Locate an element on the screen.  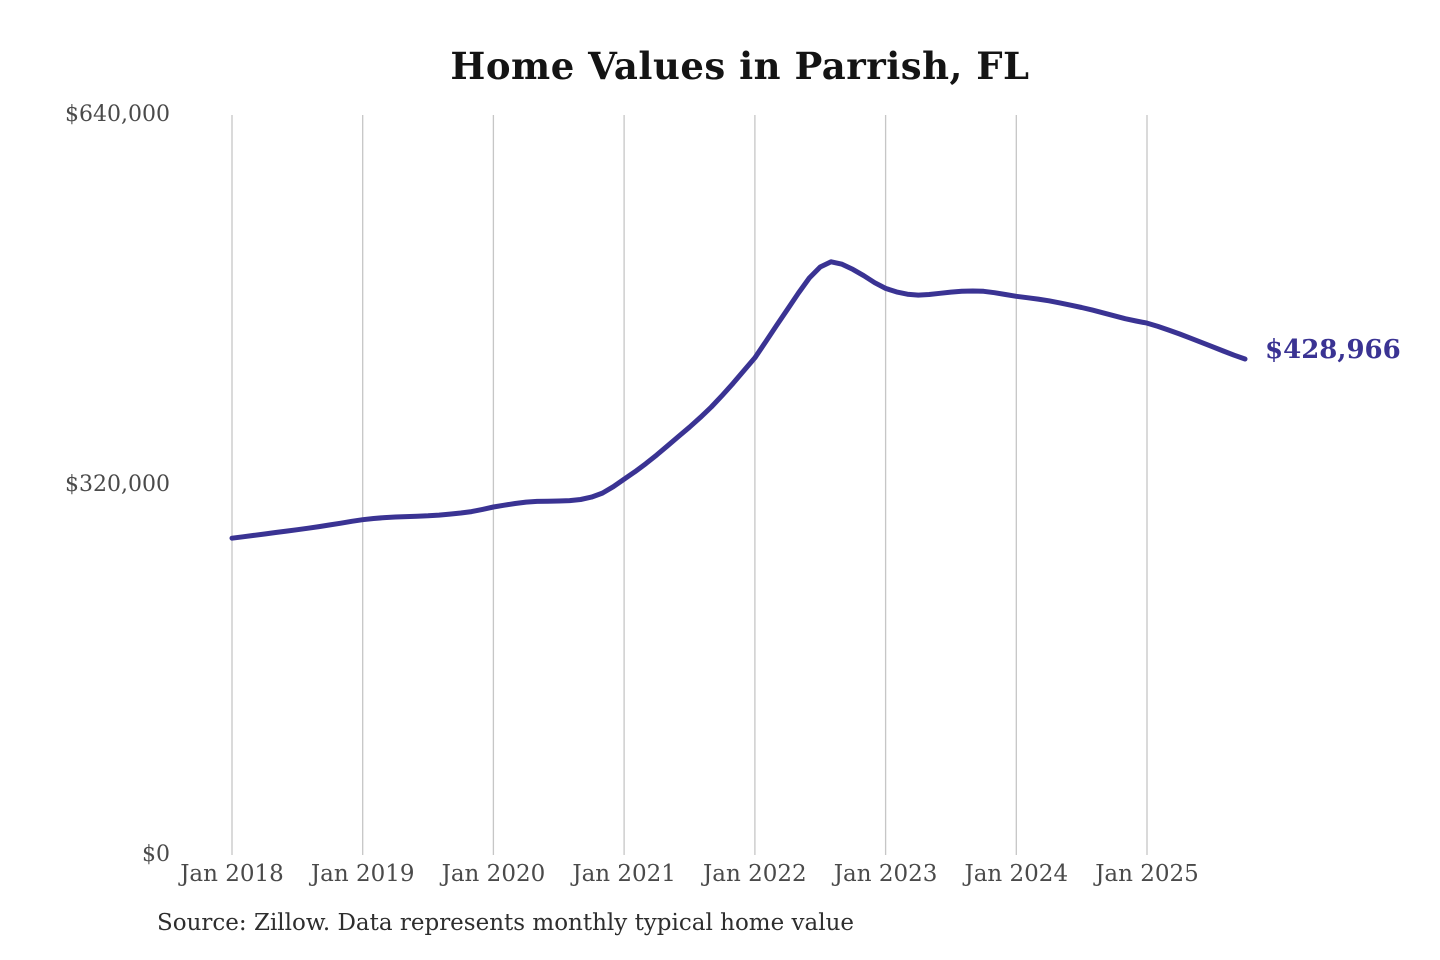
x-tick-label: Jan 2022 is located at coordinates (755, 874).